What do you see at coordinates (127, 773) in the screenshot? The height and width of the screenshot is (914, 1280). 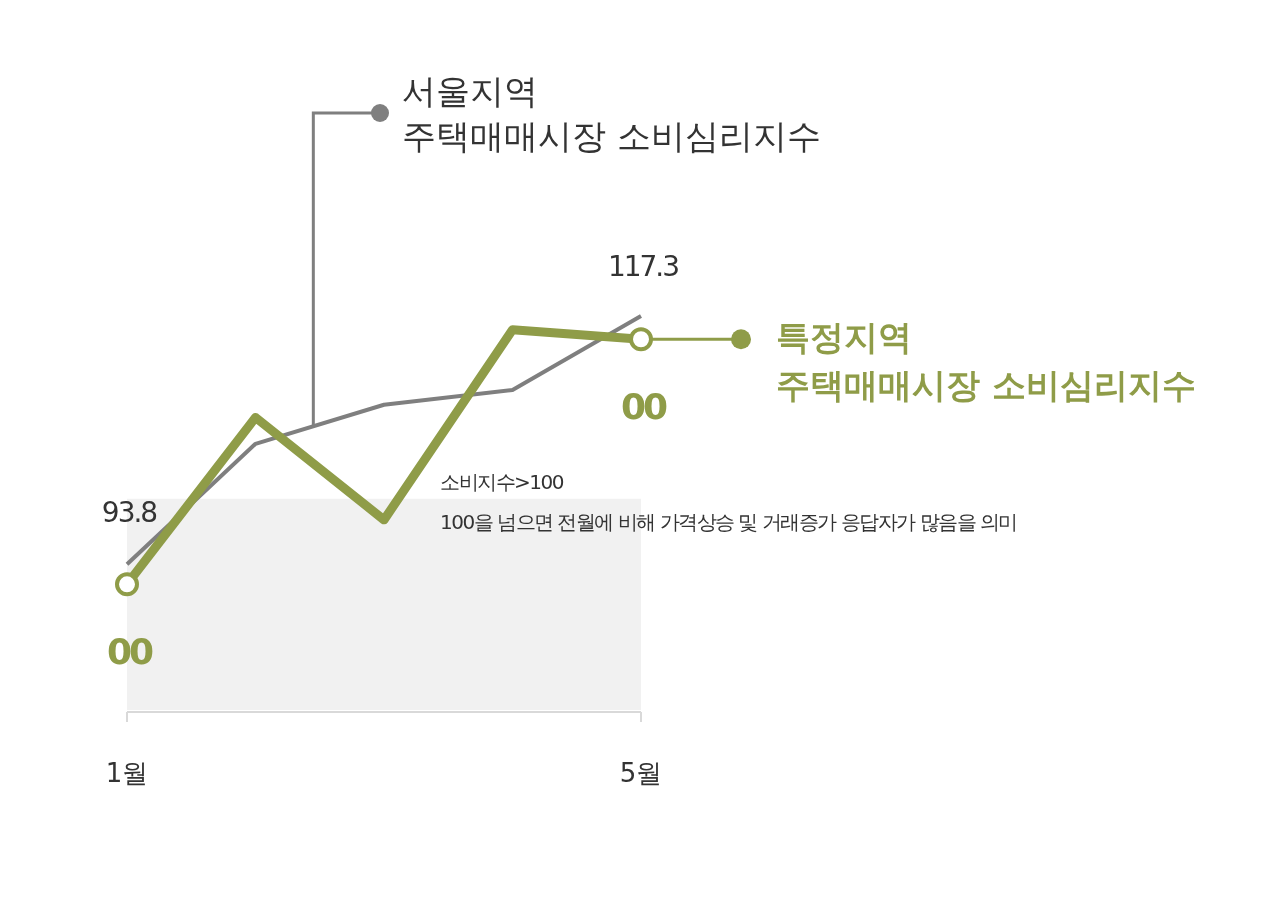 I see `x-tick-label: 1월` at bounding box center [127, 773].